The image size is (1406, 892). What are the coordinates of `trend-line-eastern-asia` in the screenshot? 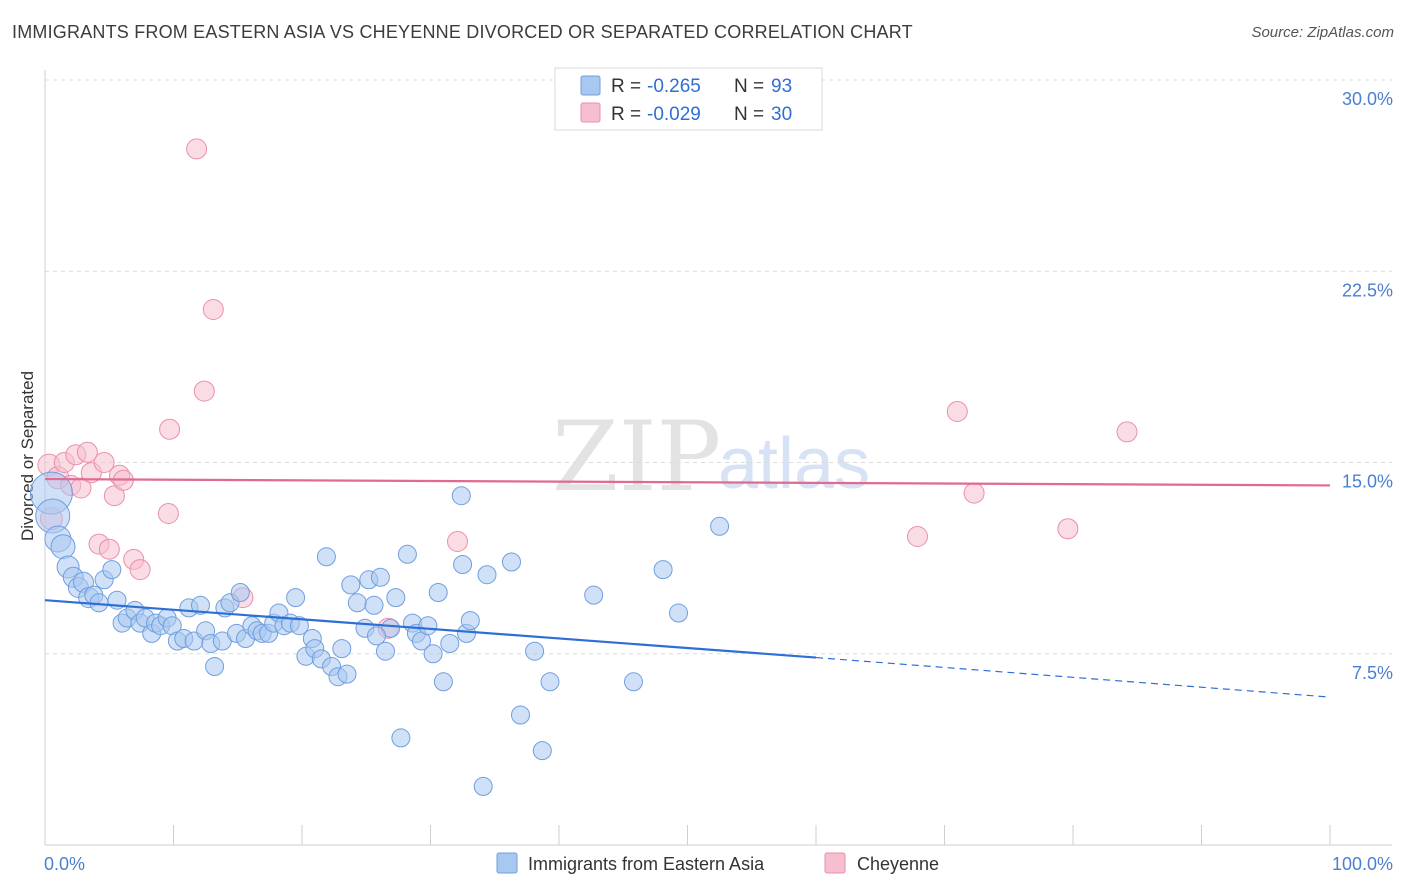 It's located at (430, 629).